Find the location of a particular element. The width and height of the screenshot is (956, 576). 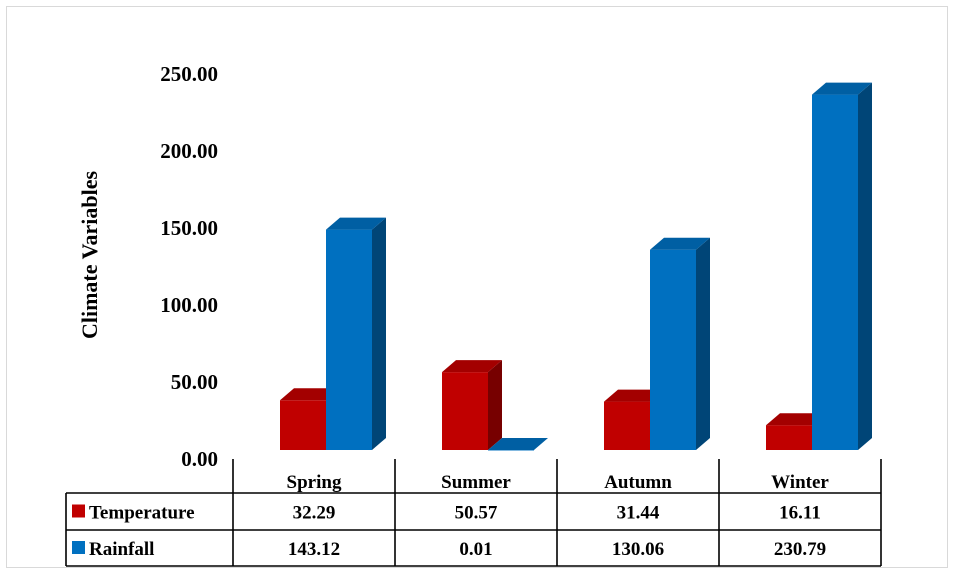

y-tick-label: 150.00 is located at coordinates (189, 228).